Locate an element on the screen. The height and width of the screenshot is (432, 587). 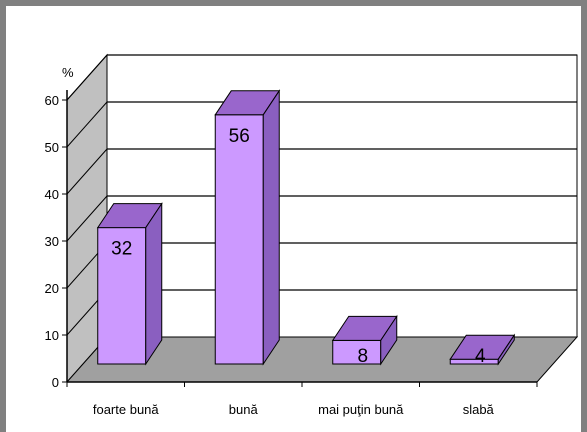
y-tick-label: 60 is located at coordinates (52, 100).